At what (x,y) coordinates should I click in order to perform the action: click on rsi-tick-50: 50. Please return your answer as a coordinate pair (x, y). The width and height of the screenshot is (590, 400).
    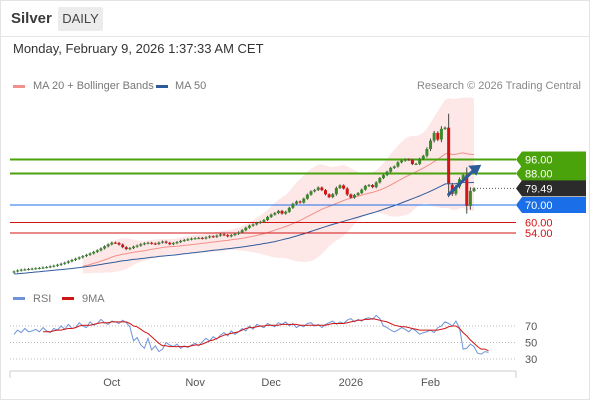
    Looking at the image, I should click on (531, 344).